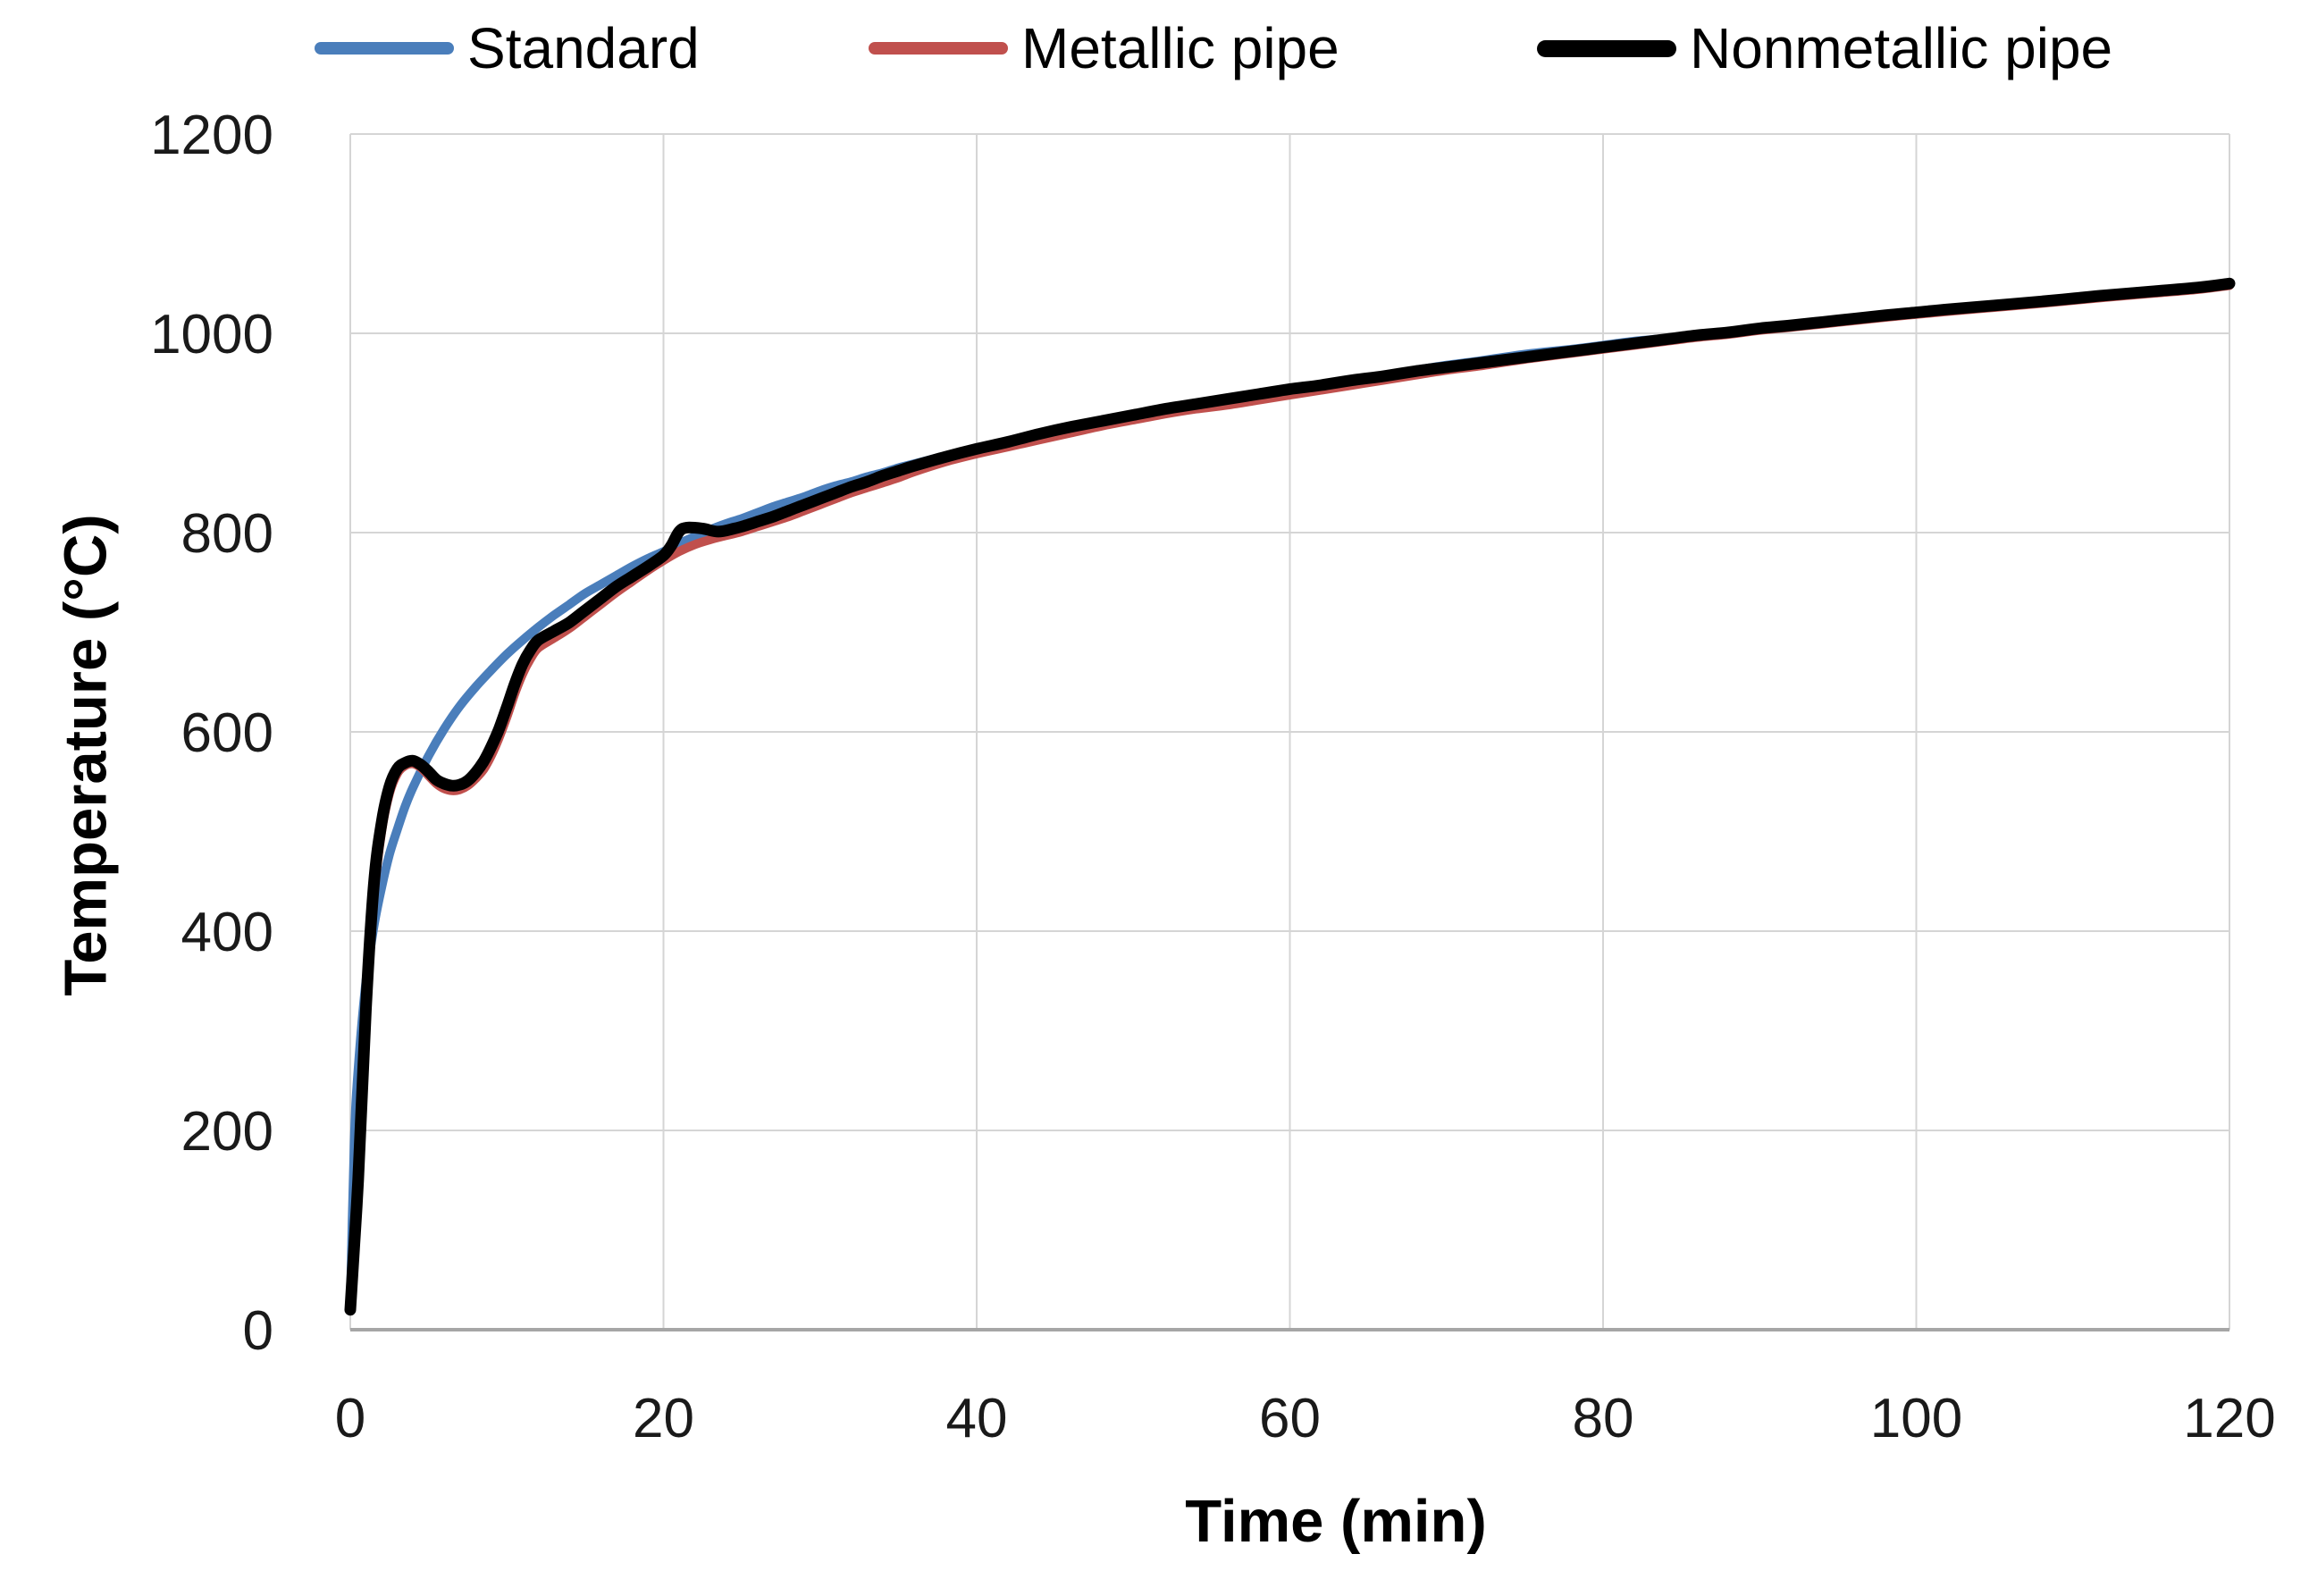  I want to click on x-tick-label: 0, so click(350, 1418).